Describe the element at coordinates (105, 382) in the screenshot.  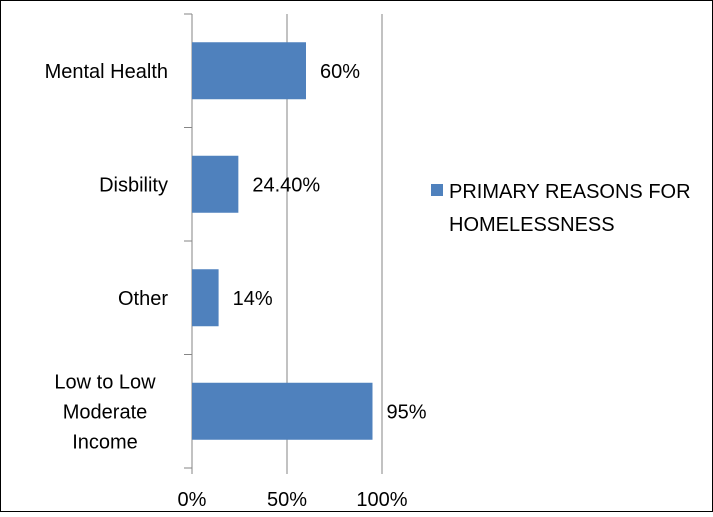
I see `category-label-line: Low to Low` at that location.